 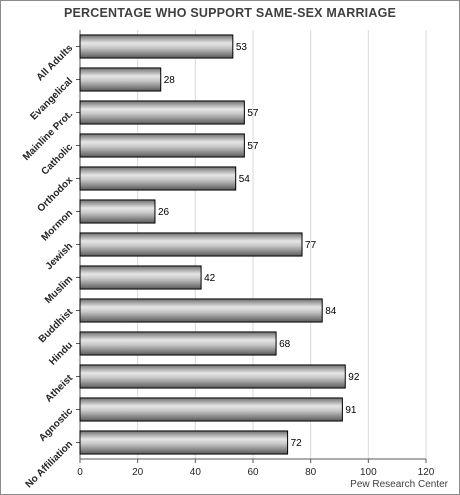 What do you see at coordinates (354, 377) in the screenshot?
I see `data-label: 92` at bounding box center [354, 377].